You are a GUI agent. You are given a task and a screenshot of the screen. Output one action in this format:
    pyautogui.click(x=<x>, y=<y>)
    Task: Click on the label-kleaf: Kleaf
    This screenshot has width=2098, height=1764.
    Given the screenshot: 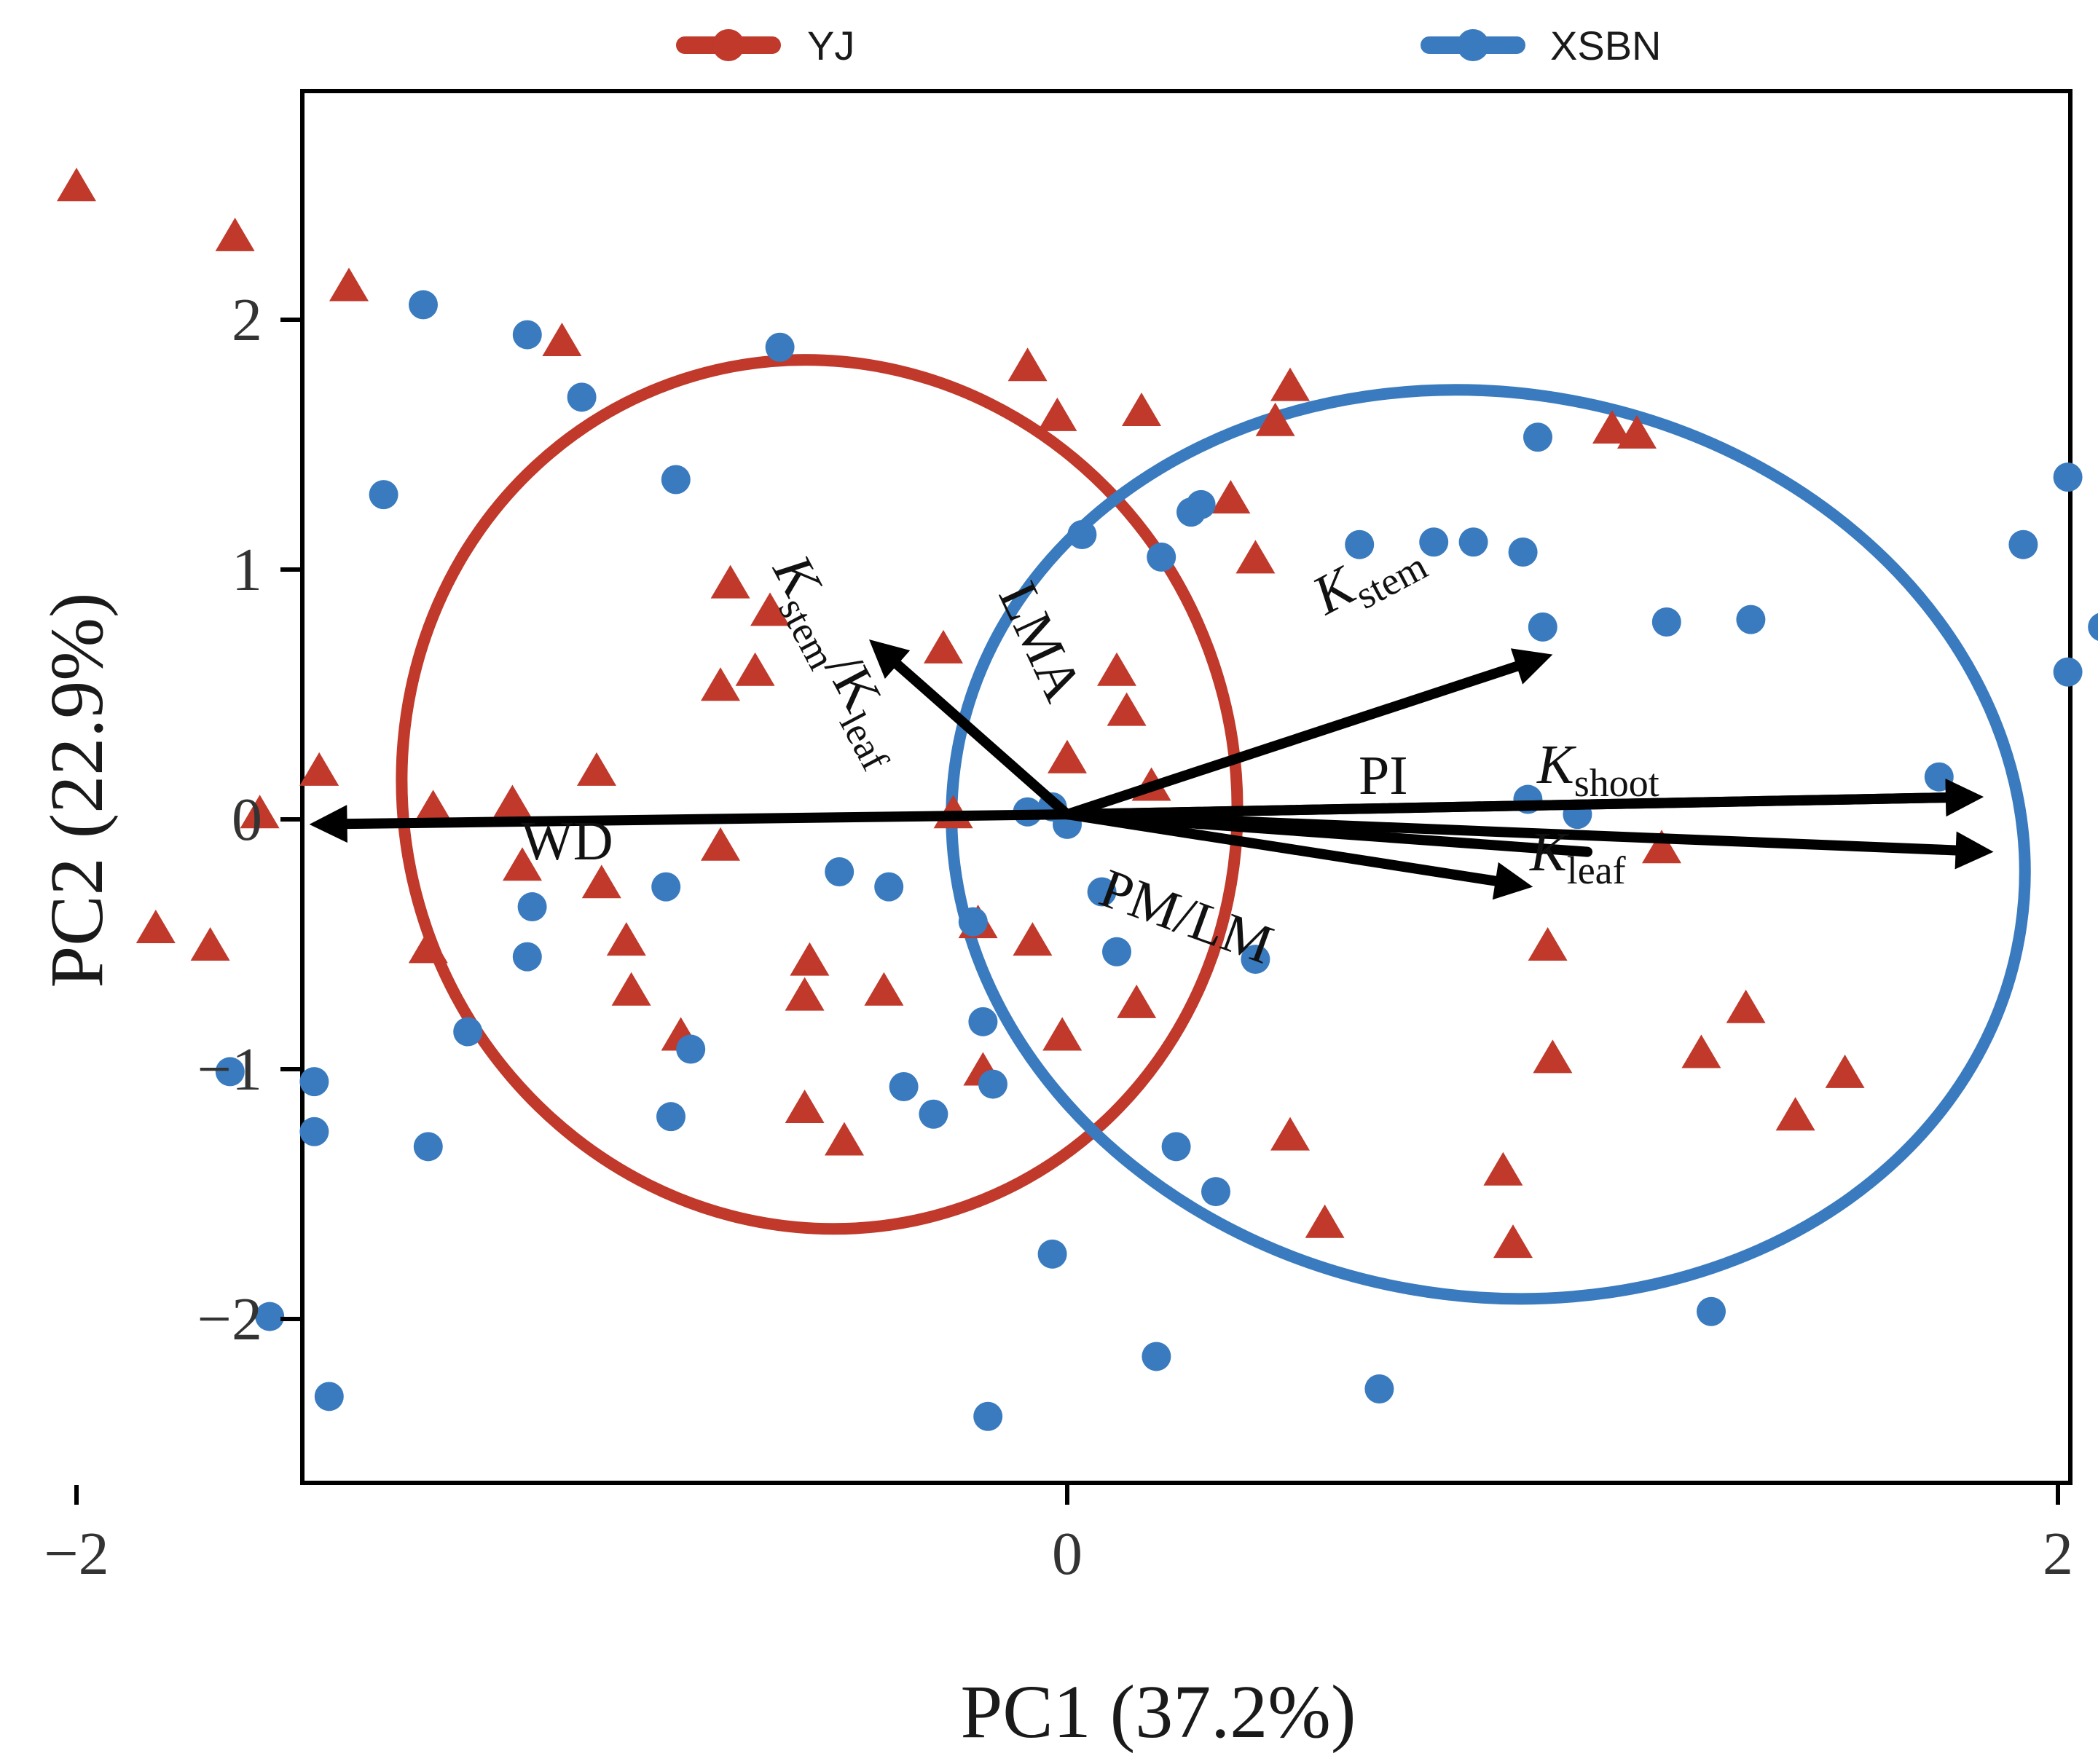 What is the action you would take?
    pyautogui.click(x=1577, y=857)
    